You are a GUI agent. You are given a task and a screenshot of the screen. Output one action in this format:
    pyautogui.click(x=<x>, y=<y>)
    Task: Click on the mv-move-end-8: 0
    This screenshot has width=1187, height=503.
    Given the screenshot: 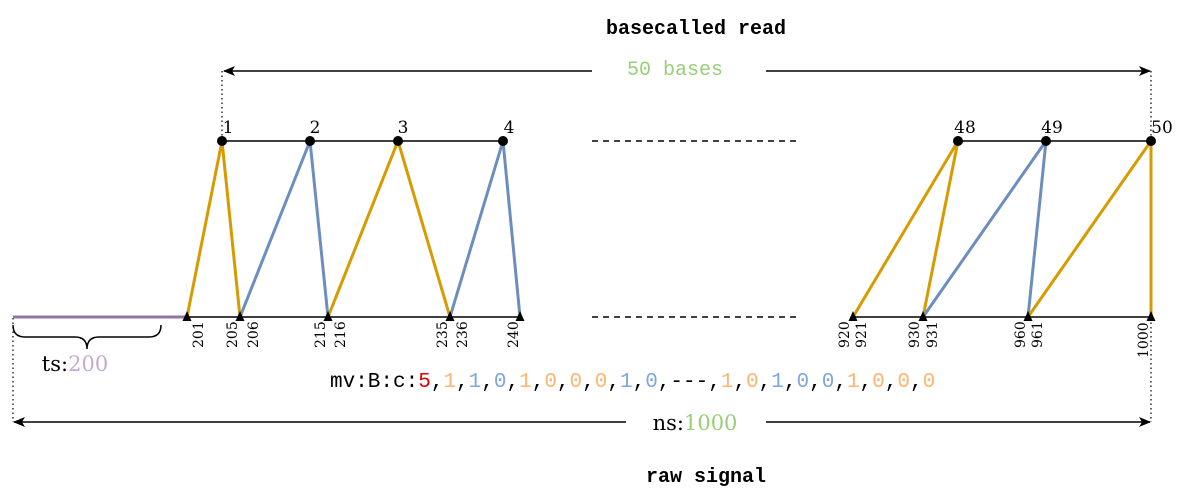 What is the action you would take?
    pyautogui.click(x=929, y=382)
    